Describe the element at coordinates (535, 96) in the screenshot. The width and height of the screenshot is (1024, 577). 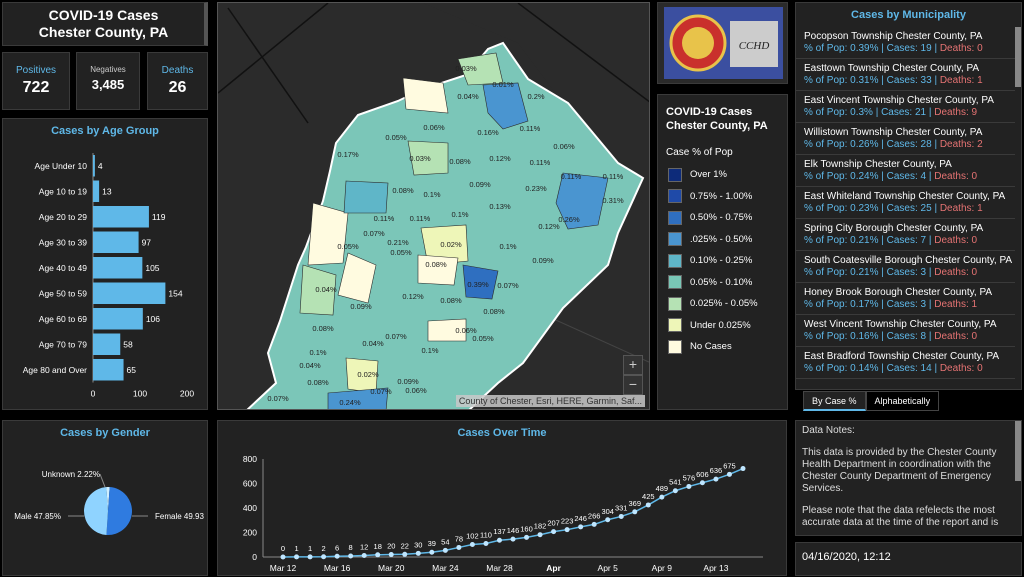
I see `map-region-label: 0.2%` at that location.